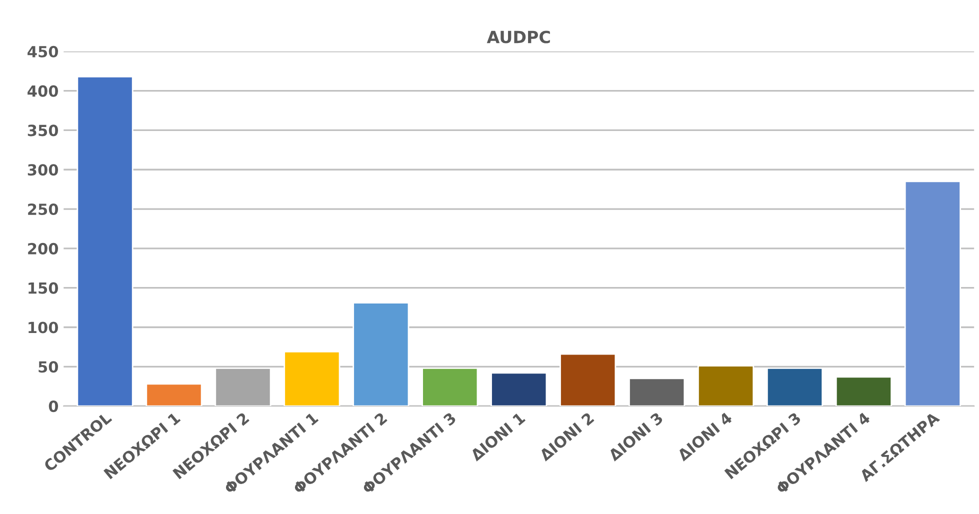  I want to click on y-tick-label: 0, so click(53, 406).